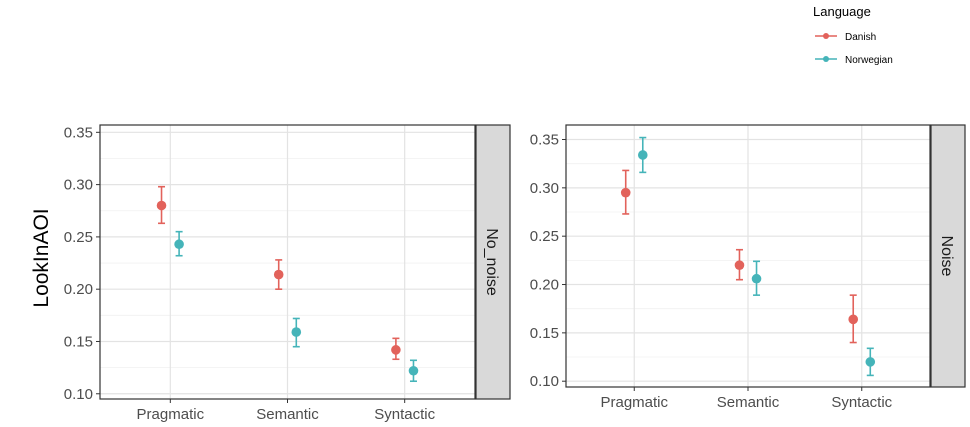 Image resolution: width=970 pixels, height=427 pixels. I want to click on legend-key-point-danish, so click(826, 36).